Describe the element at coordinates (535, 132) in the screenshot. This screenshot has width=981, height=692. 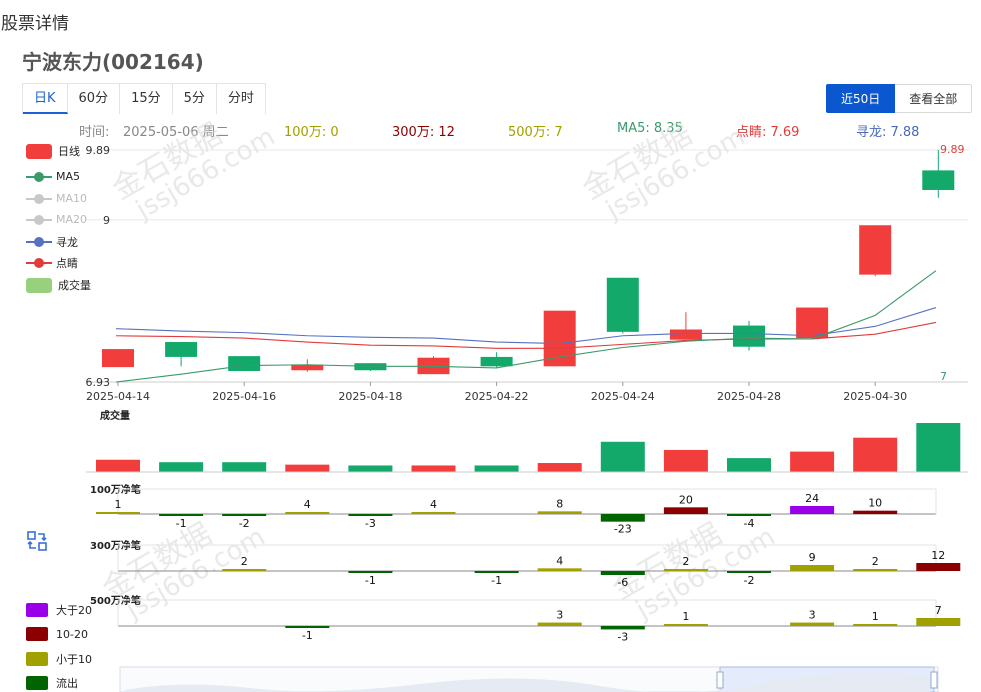
I see `info-500w: 500万: 7` at that location.